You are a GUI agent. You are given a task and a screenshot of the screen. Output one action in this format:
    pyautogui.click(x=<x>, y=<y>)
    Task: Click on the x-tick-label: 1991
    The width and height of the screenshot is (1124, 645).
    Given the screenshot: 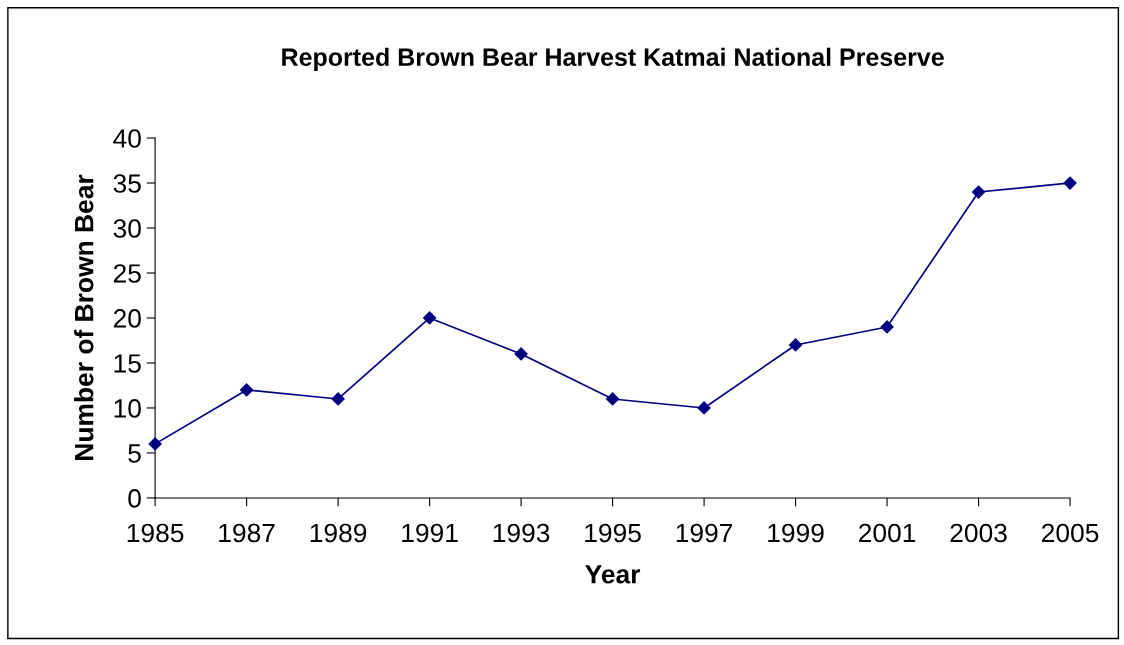 What is the action you would take?
    pyautogui.click(x=430, y=533)
    